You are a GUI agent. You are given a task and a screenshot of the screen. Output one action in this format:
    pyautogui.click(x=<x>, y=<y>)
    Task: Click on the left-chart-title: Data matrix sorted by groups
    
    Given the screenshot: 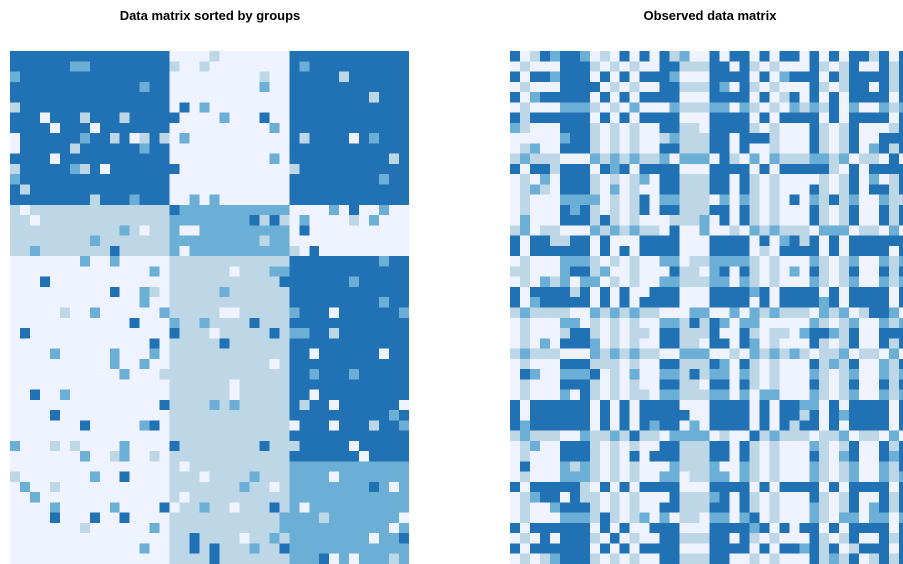 What is the action you would take?
    pyautogui.click(x=210, y=15)
    